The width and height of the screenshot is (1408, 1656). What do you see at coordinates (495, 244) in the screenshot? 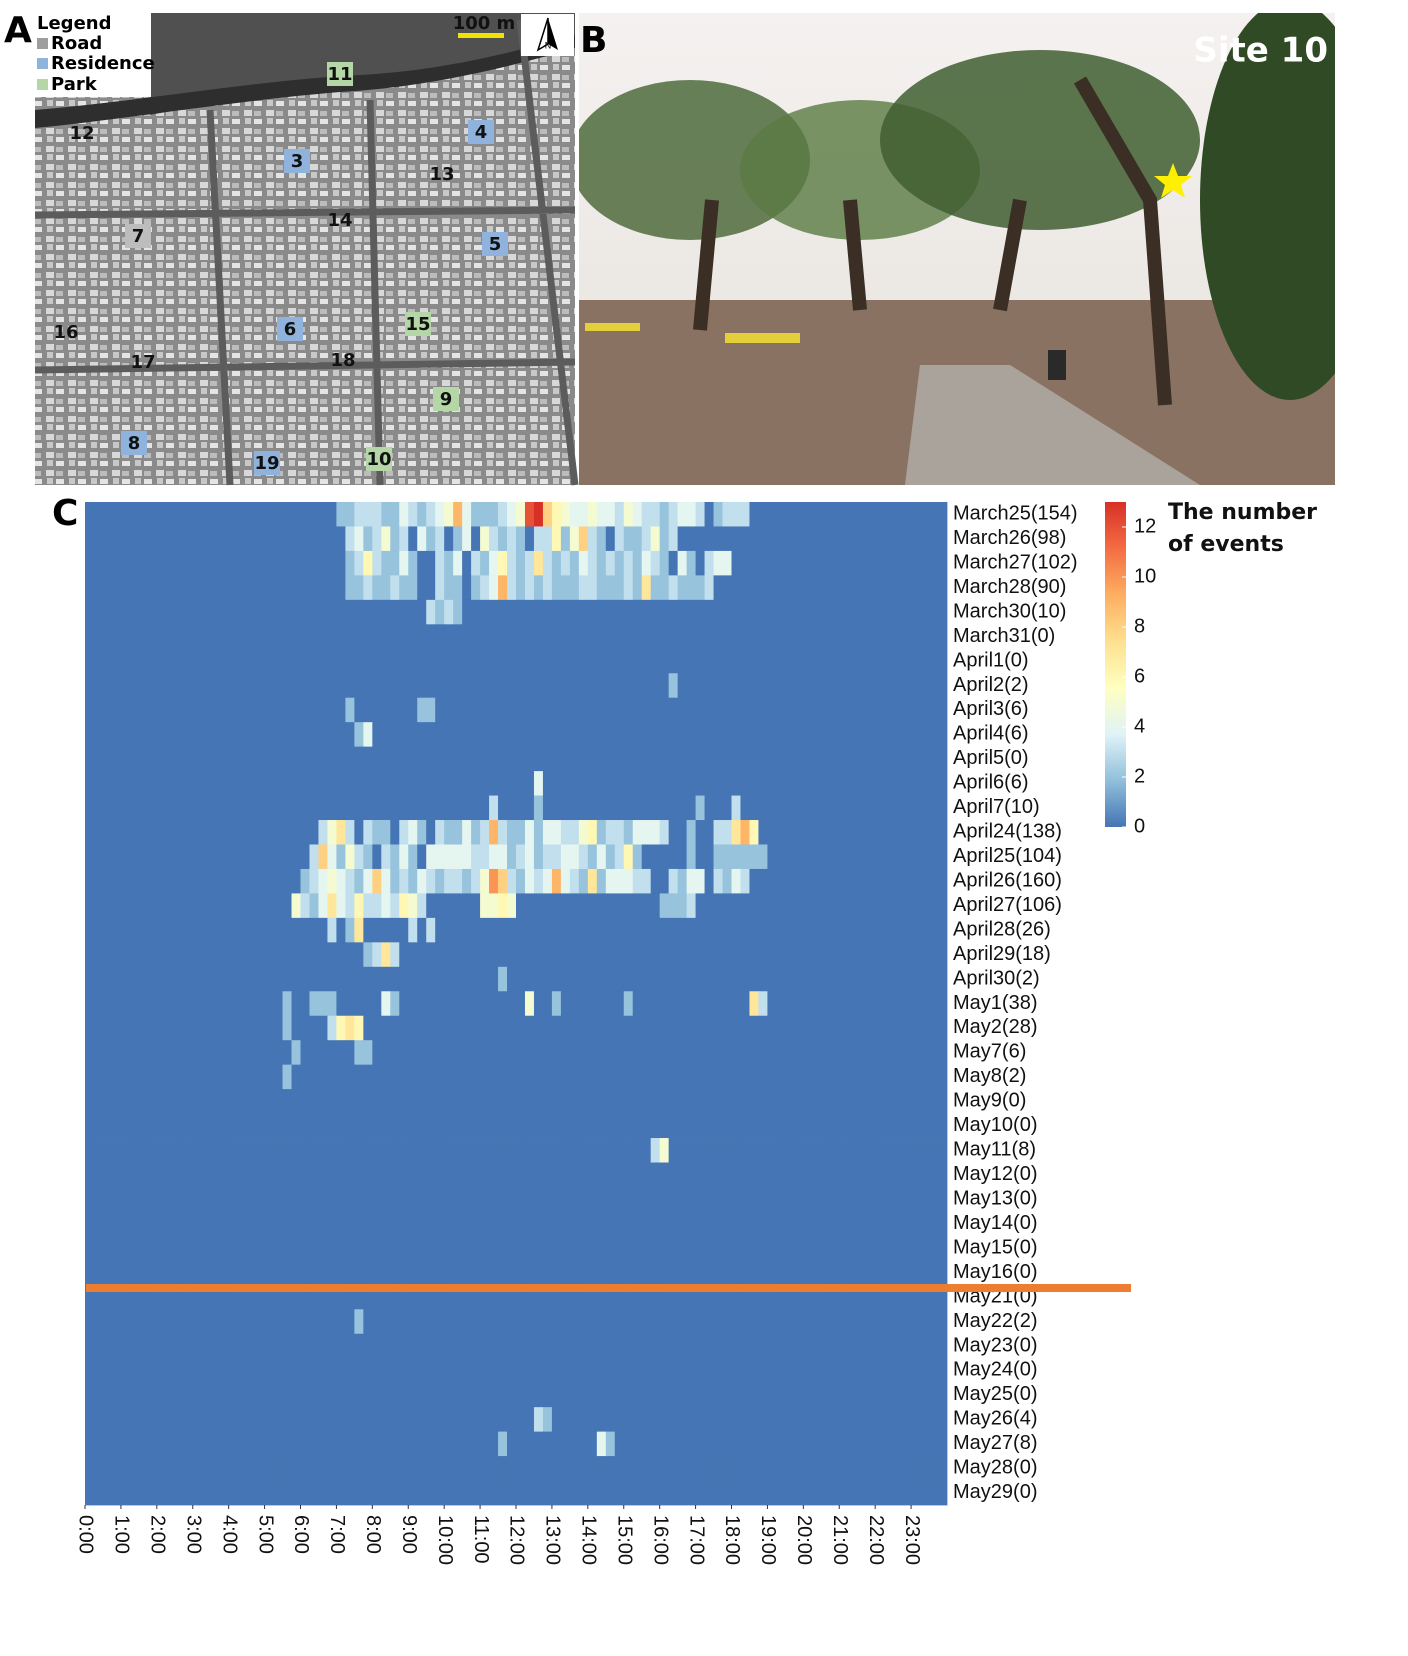
I see `site-box` at bounding box center [495, 244].